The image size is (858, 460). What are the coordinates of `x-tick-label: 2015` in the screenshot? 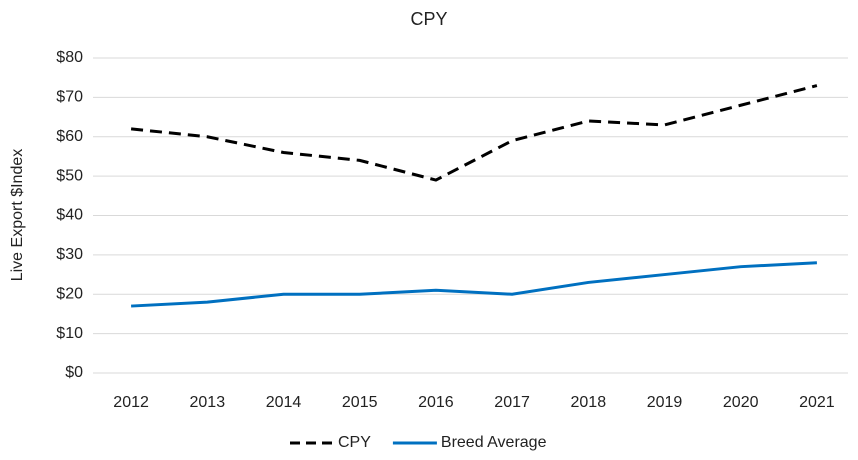 It's located at (360, 402).